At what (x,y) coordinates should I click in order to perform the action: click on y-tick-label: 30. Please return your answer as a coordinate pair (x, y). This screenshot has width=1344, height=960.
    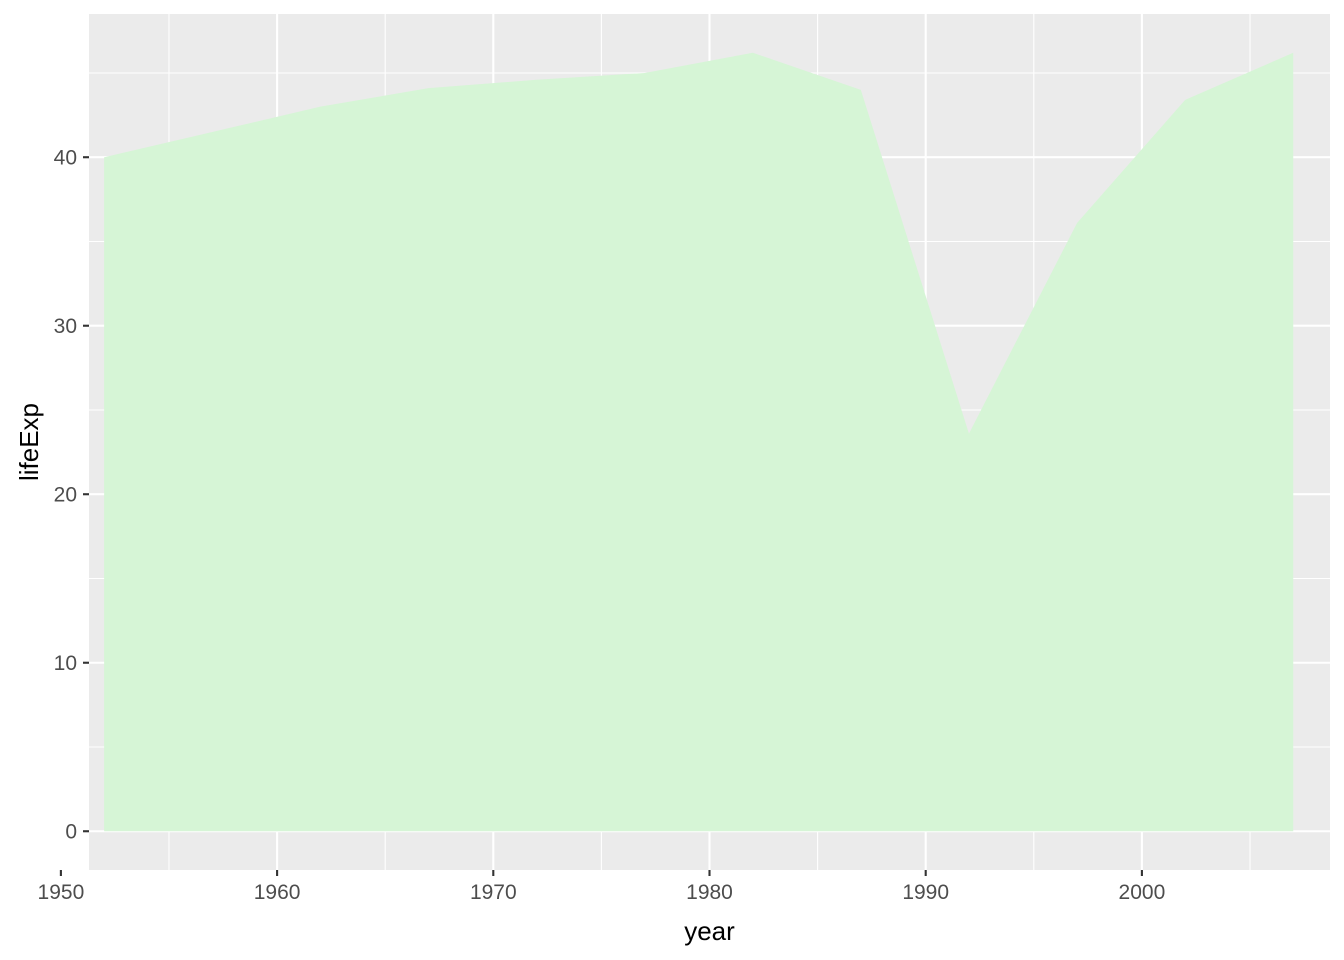
    Looking at the image, I should click on (65, 326).